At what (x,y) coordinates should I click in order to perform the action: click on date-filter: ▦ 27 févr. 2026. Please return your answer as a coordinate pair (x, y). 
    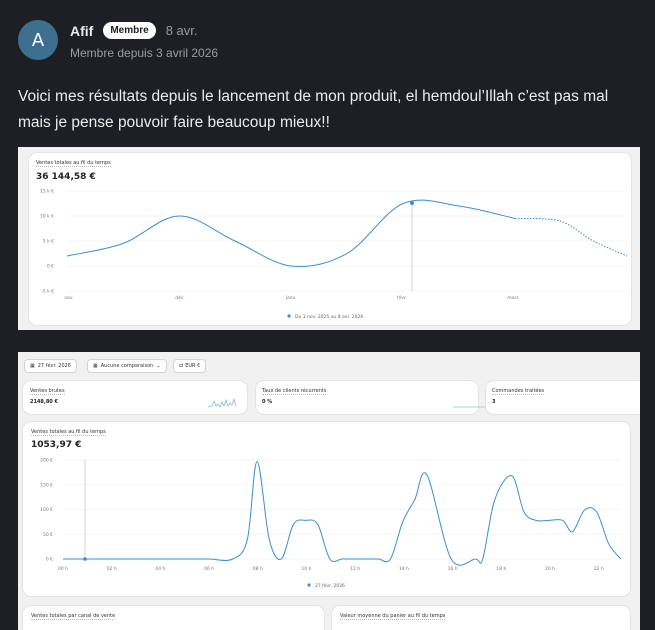
    Looking at the image, I should click on (50, 366).